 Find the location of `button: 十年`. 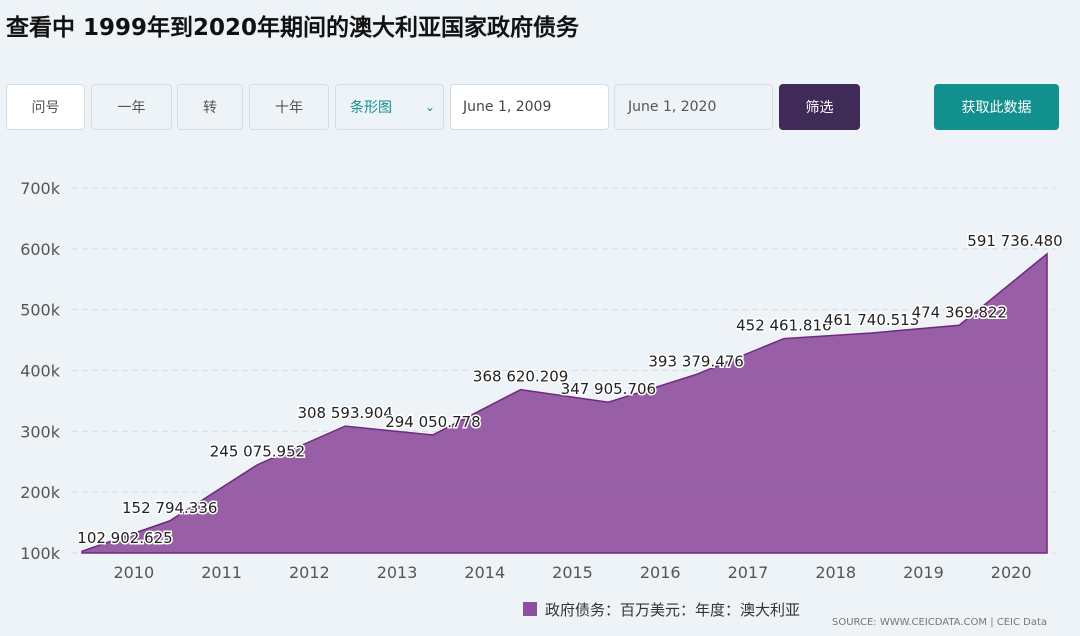

button: 十年 is located at coordinates (289, 107).